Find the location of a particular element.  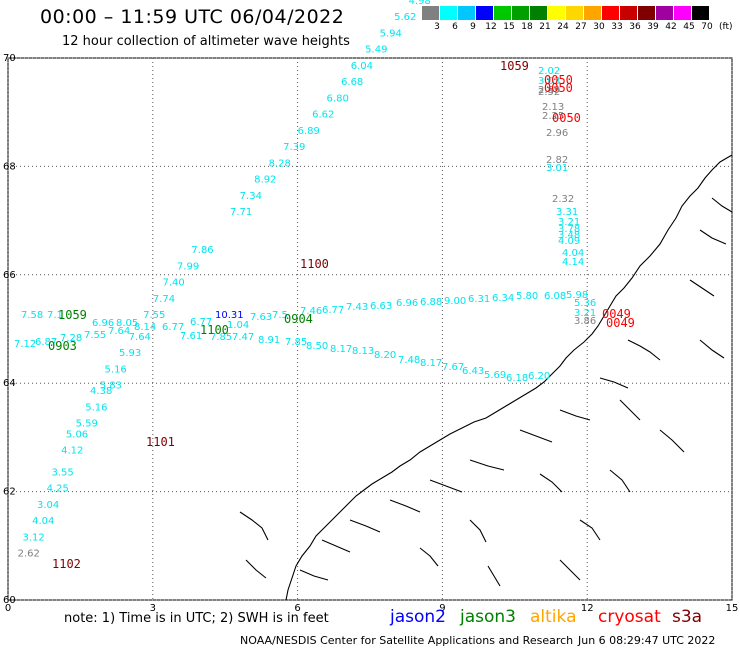

generated-timestamp: Jun 6 08:29:47 UTC 2022 is located at coordinates (647, 640).